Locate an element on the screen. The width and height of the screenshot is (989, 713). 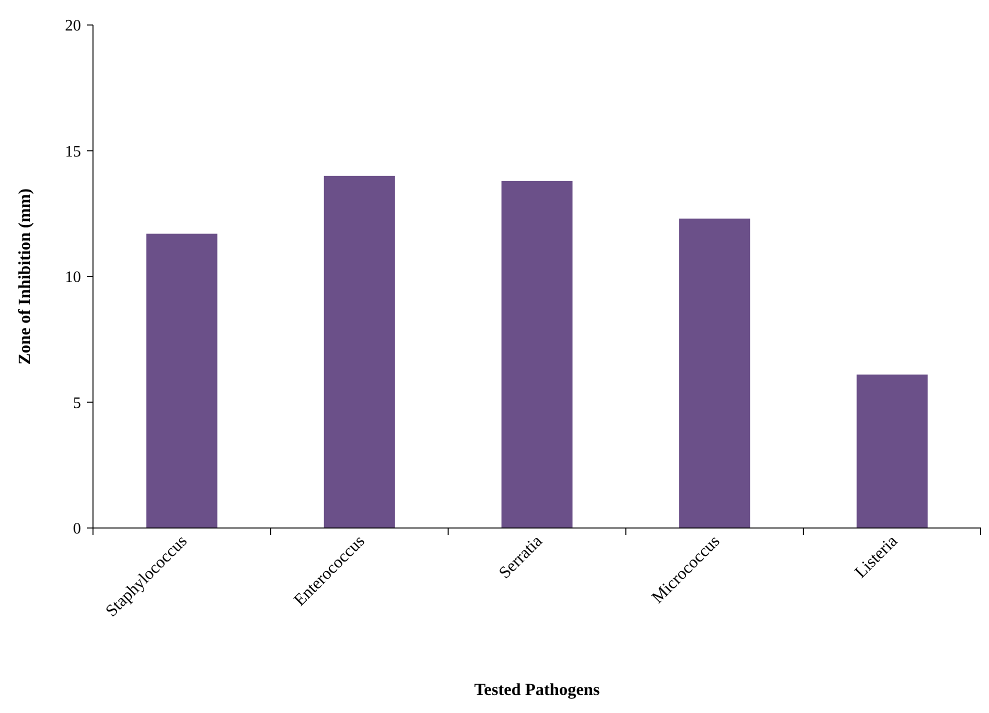
y-tick-label: 5 is located at coordinates (77, 403).